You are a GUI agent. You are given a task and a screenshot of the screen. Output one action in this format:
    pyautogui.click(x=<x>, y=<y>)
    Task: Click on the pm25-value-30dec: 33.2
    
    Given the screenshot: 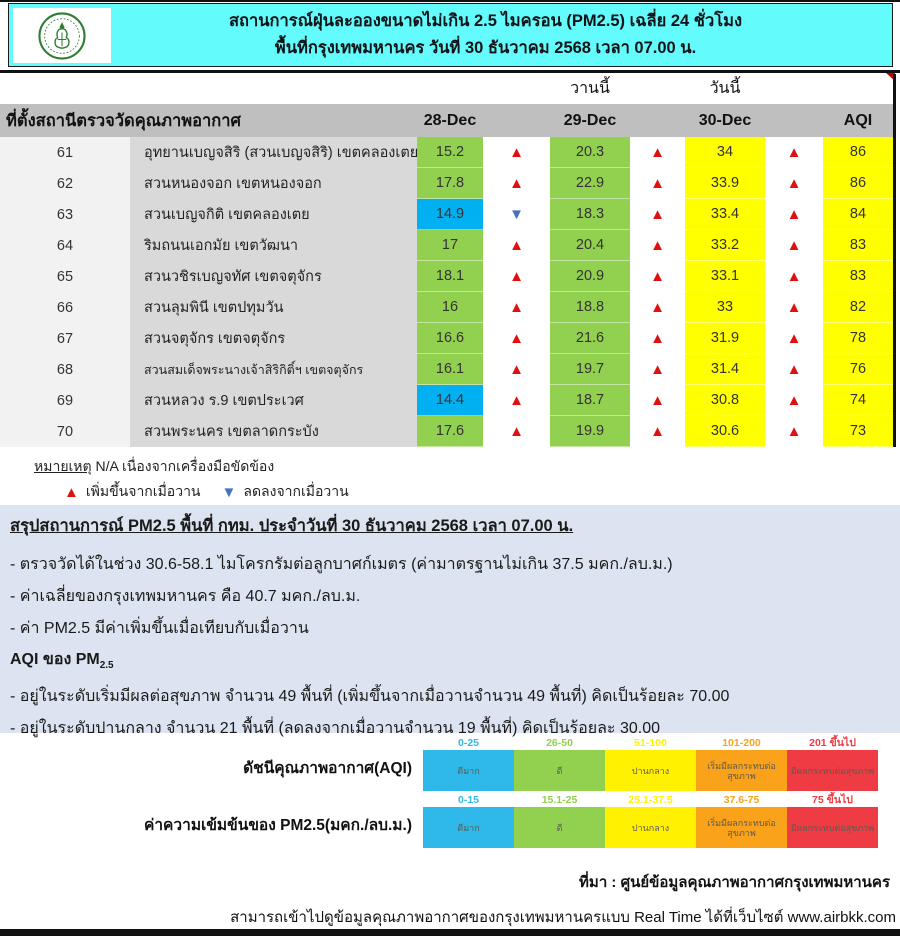 What is the action you would take?
    pyautogui.click(x=725, y=245)
    